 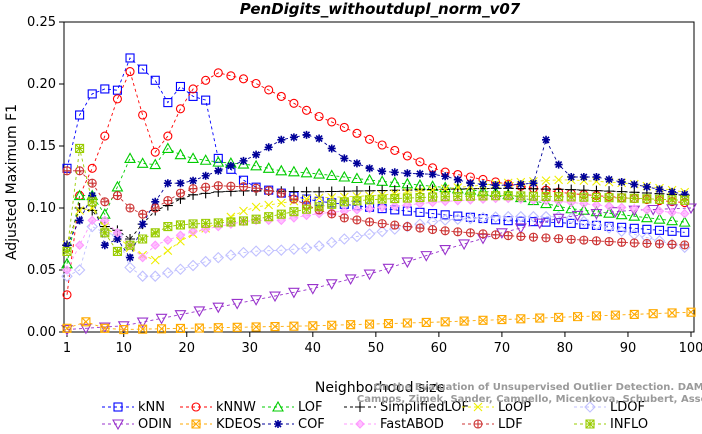 What do you see at coordinates (565, 348) in the screenshot?
I see `x-tick-label: 80` at bounding box center [565, 348].